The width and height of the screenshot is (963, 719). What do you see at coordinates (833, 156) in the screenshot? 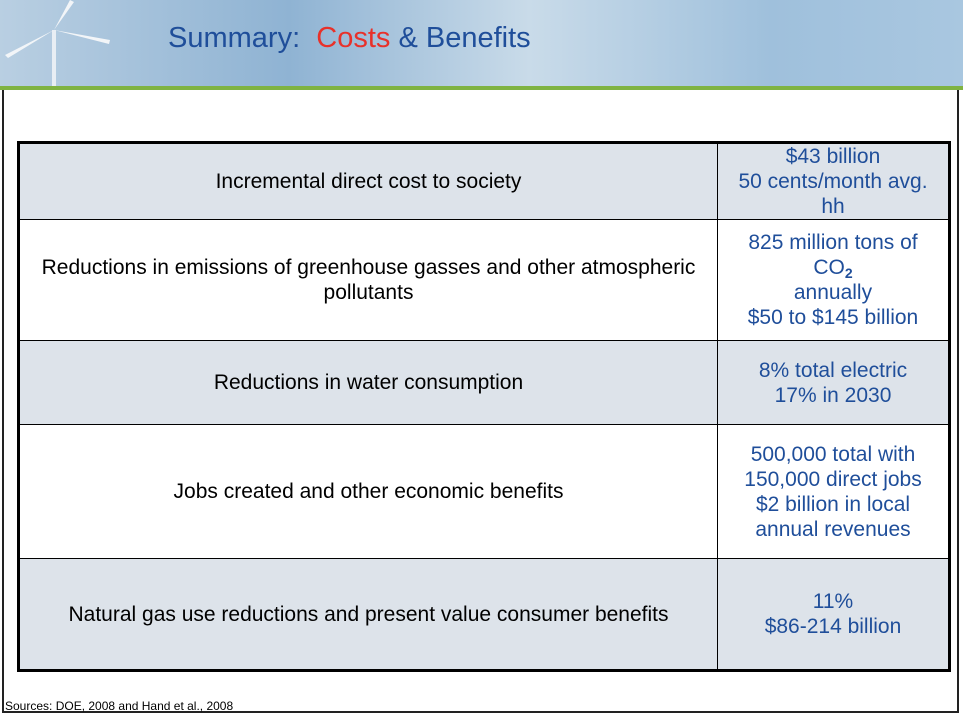
I see `value-line: $43 billion` at bounding box center [833, 156].